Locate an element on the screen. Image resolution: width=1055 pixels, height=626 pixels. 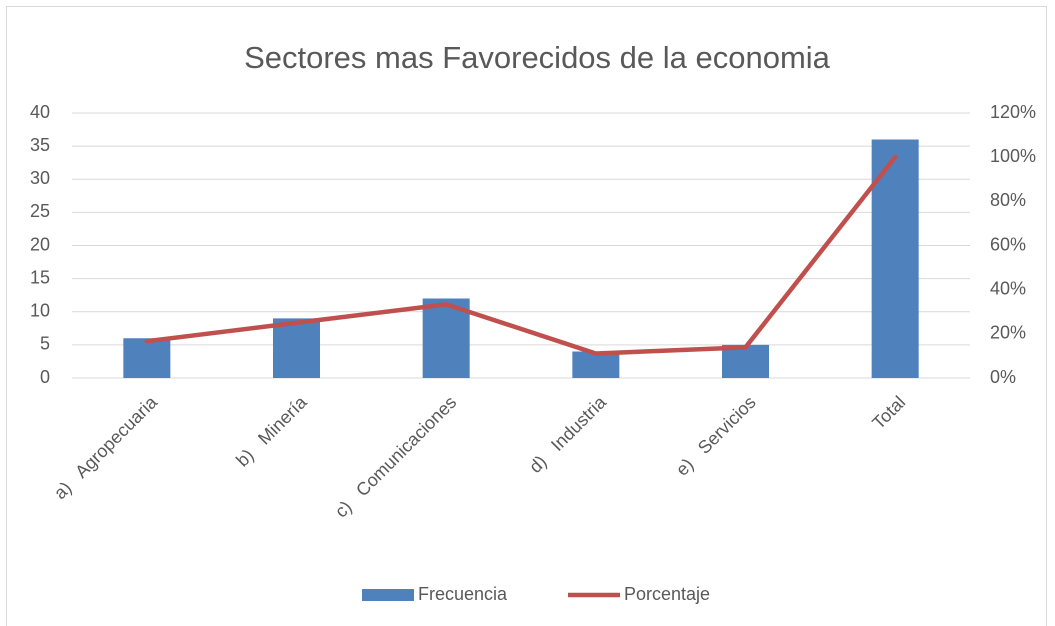
y-tick-label: 5 is located at coordinates (45, 344).